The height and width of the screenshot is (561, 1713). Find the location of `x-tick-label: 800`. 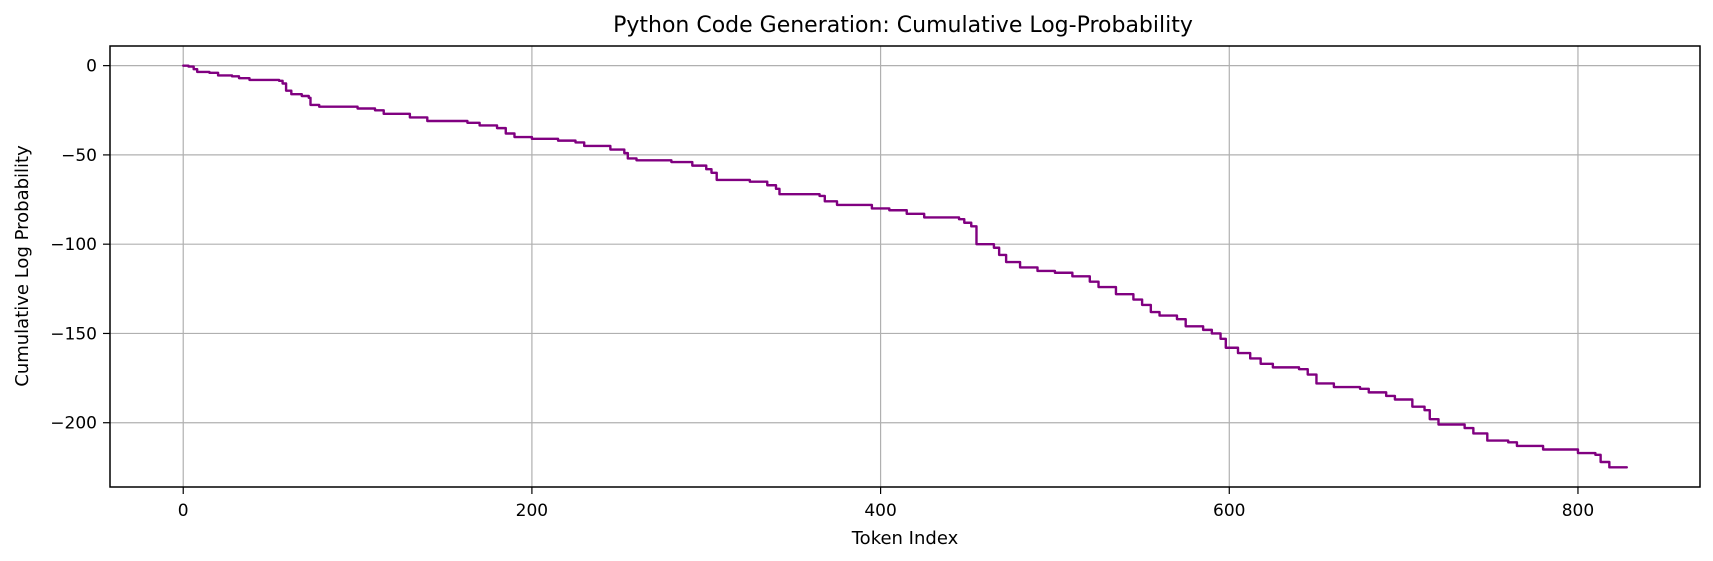

x-tick-label: 800 is located at coordinates (1578, 511).